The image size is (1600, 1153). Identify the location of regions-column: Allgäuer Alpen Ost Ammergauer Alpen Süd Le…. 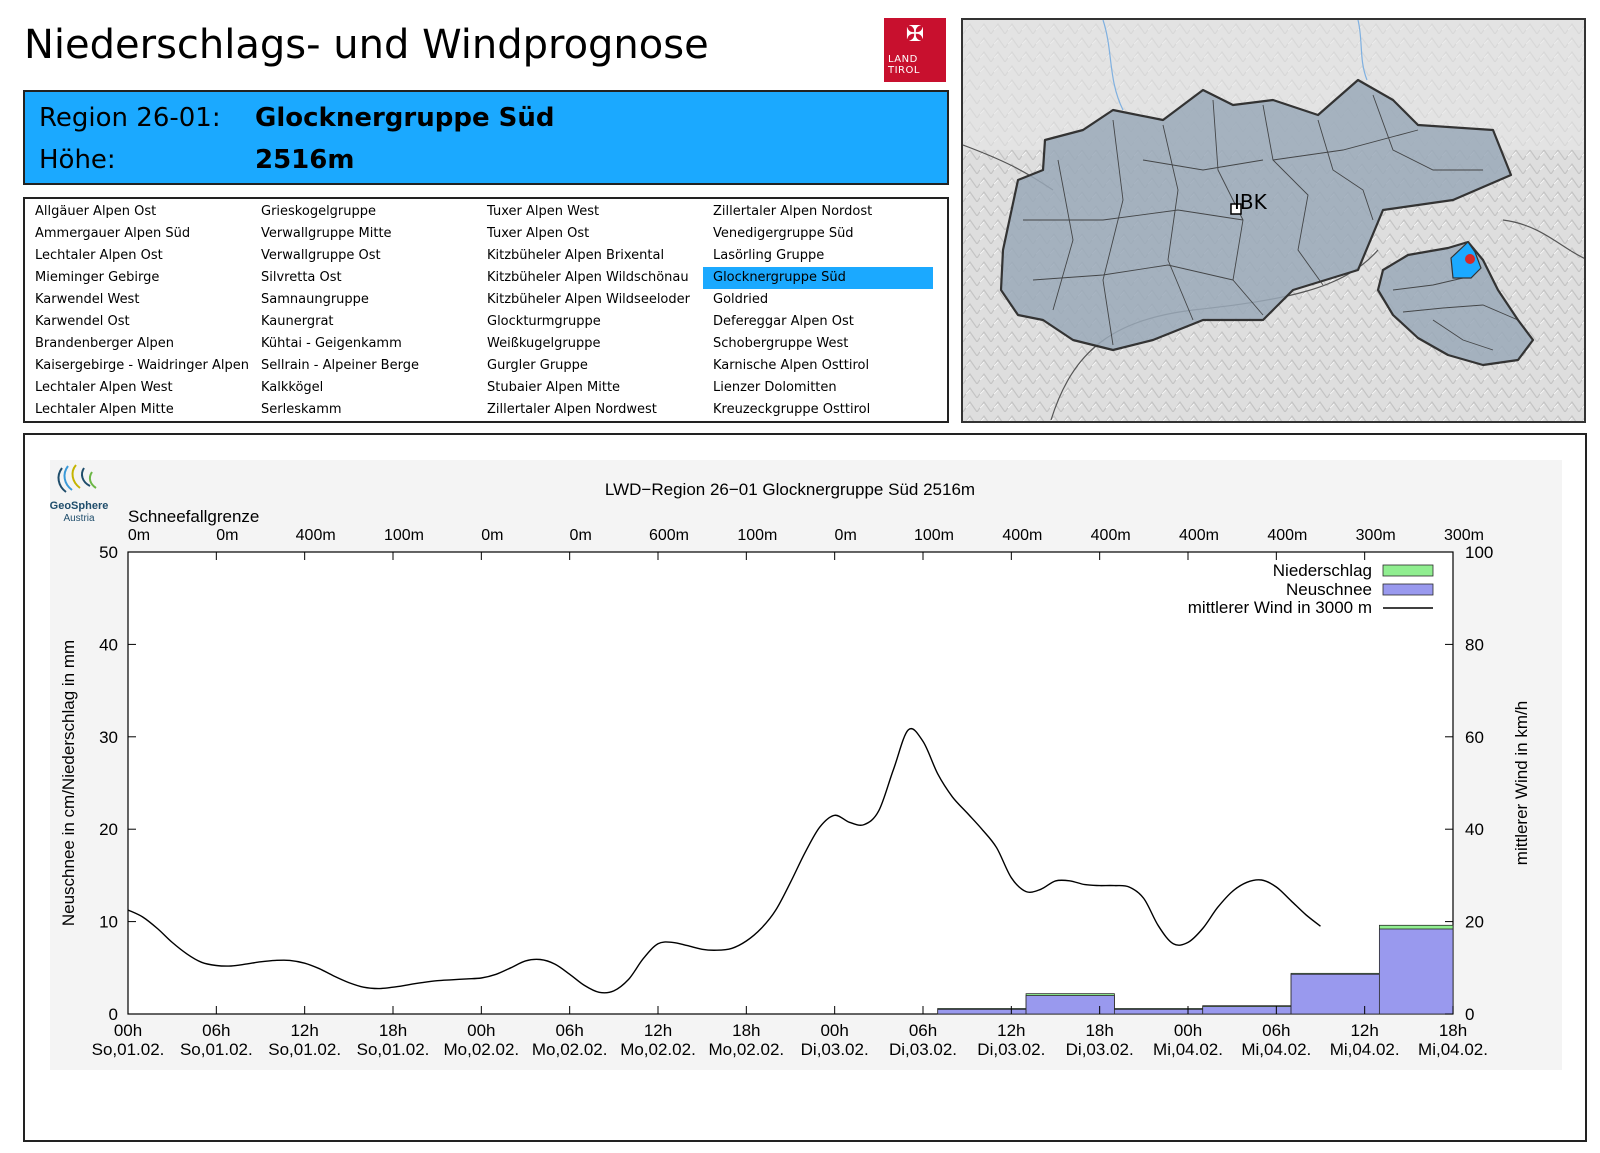
(140, 311).